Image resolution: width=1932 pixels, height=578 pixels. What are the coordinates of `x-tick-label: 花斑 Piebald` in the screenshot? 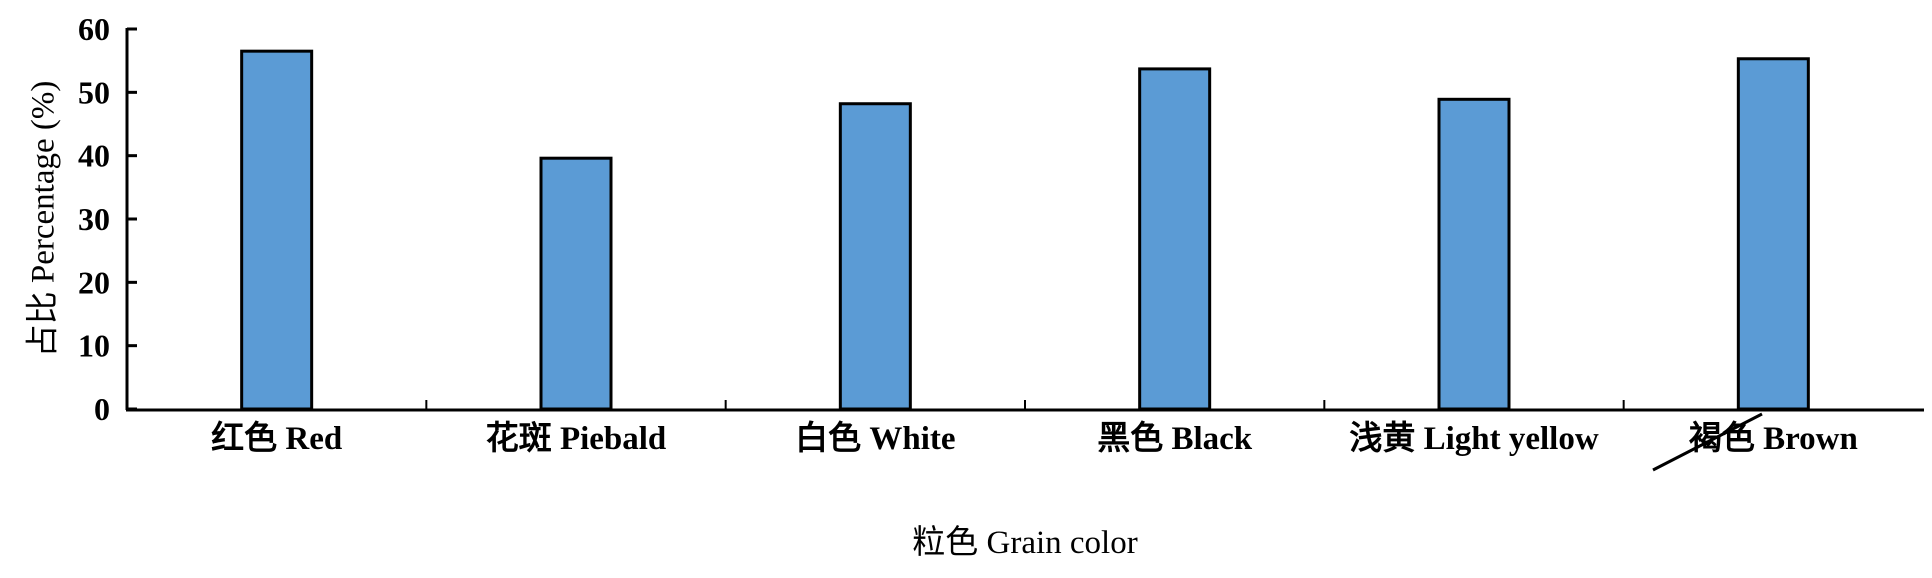 It's located at (576, 438).